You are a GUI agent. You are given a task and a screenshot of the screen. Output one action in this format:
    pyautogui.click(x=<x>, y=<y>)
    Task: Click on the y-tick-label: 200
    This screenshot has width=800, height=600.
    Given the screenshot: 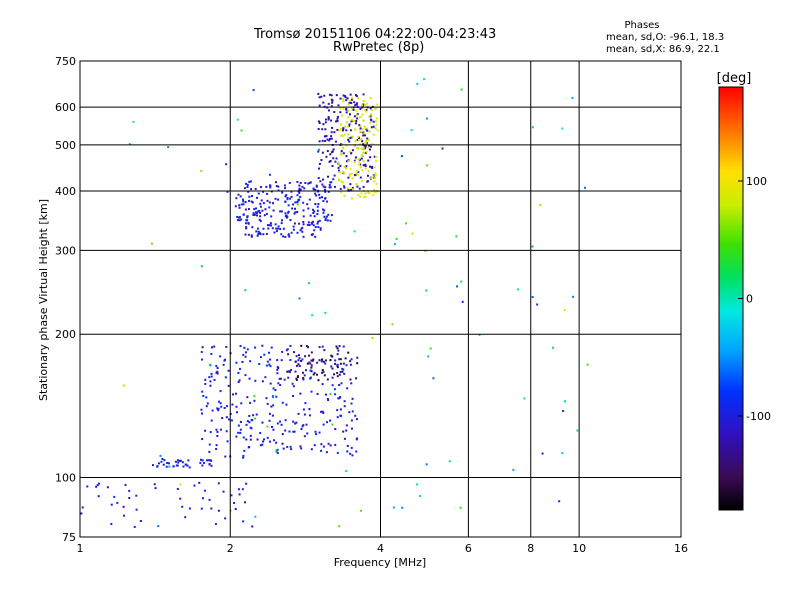 What is the action you would take?
    pyautogui.click(x=65, y=334)
    